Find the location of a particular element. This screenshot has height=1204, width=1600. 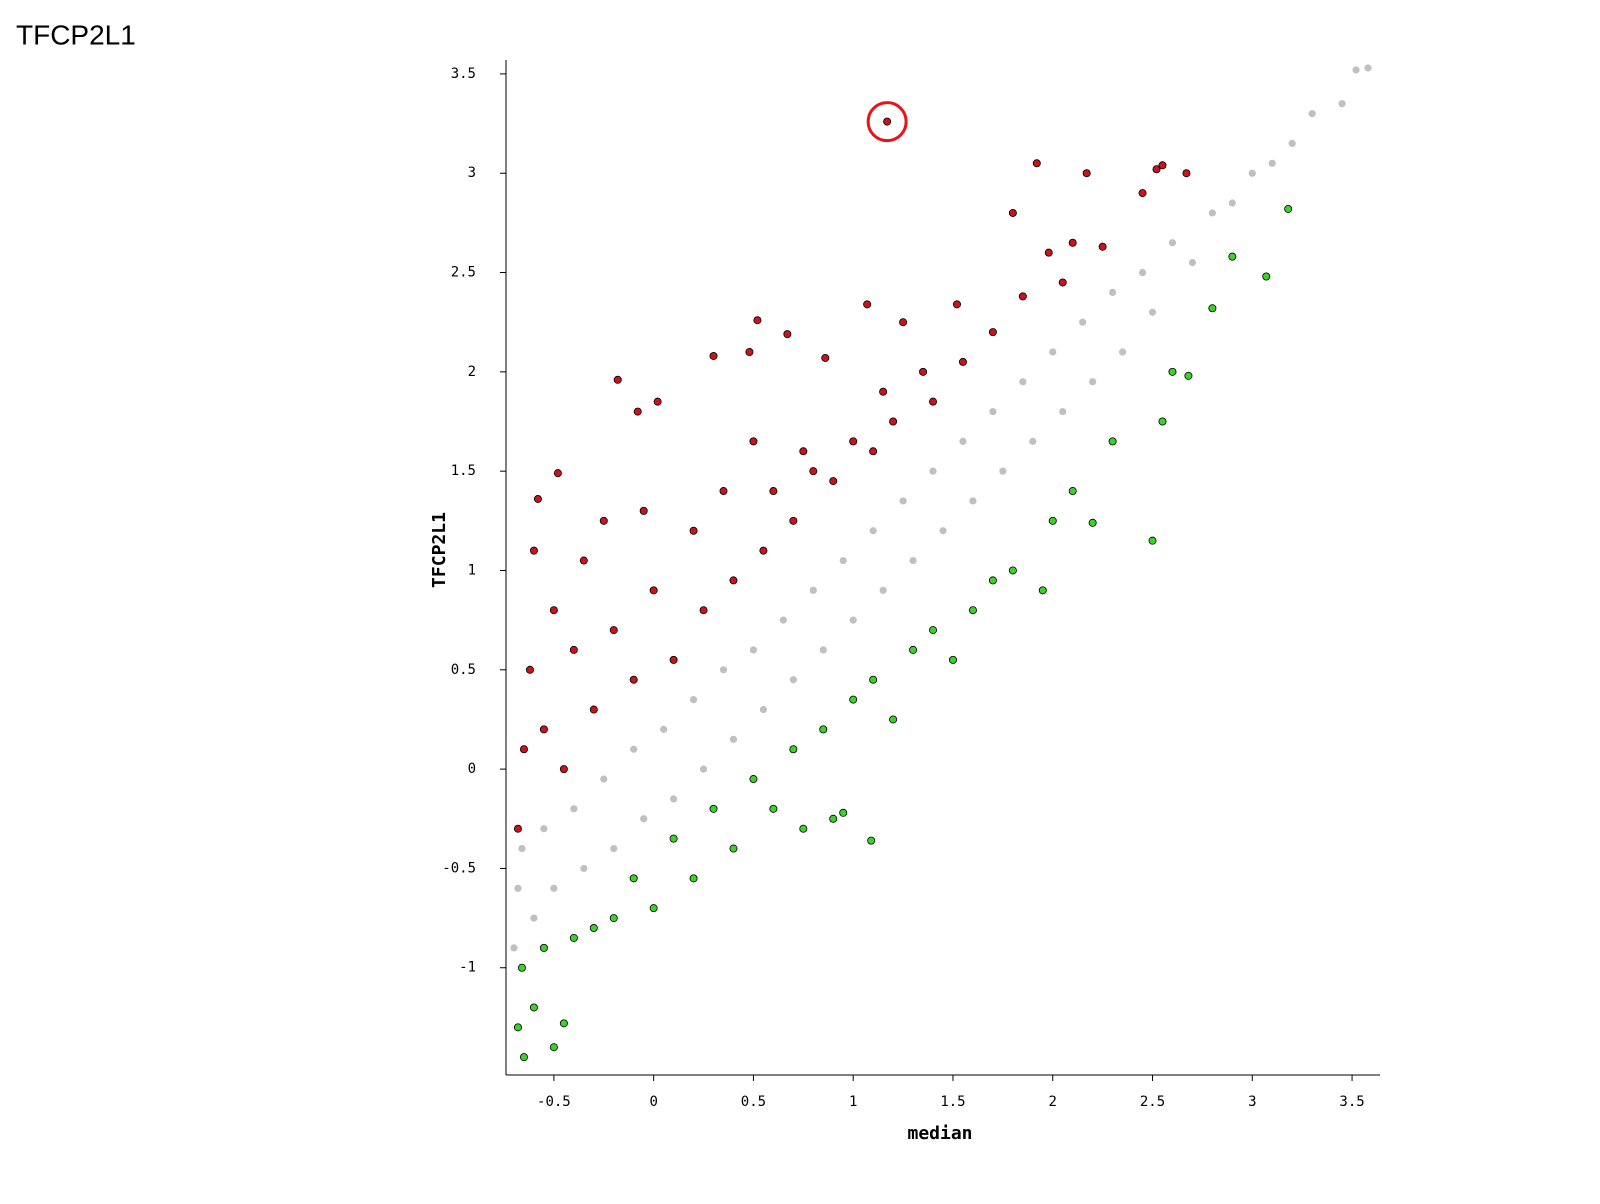

x-tick-label: 3.5 is located at coordinates (1351, 1102).